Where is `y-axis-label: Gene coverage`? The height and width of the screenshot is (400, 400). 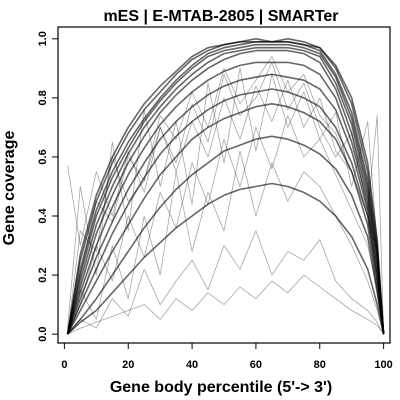
y-axis-label: Gene coverage is located at coordinates (9, 188).